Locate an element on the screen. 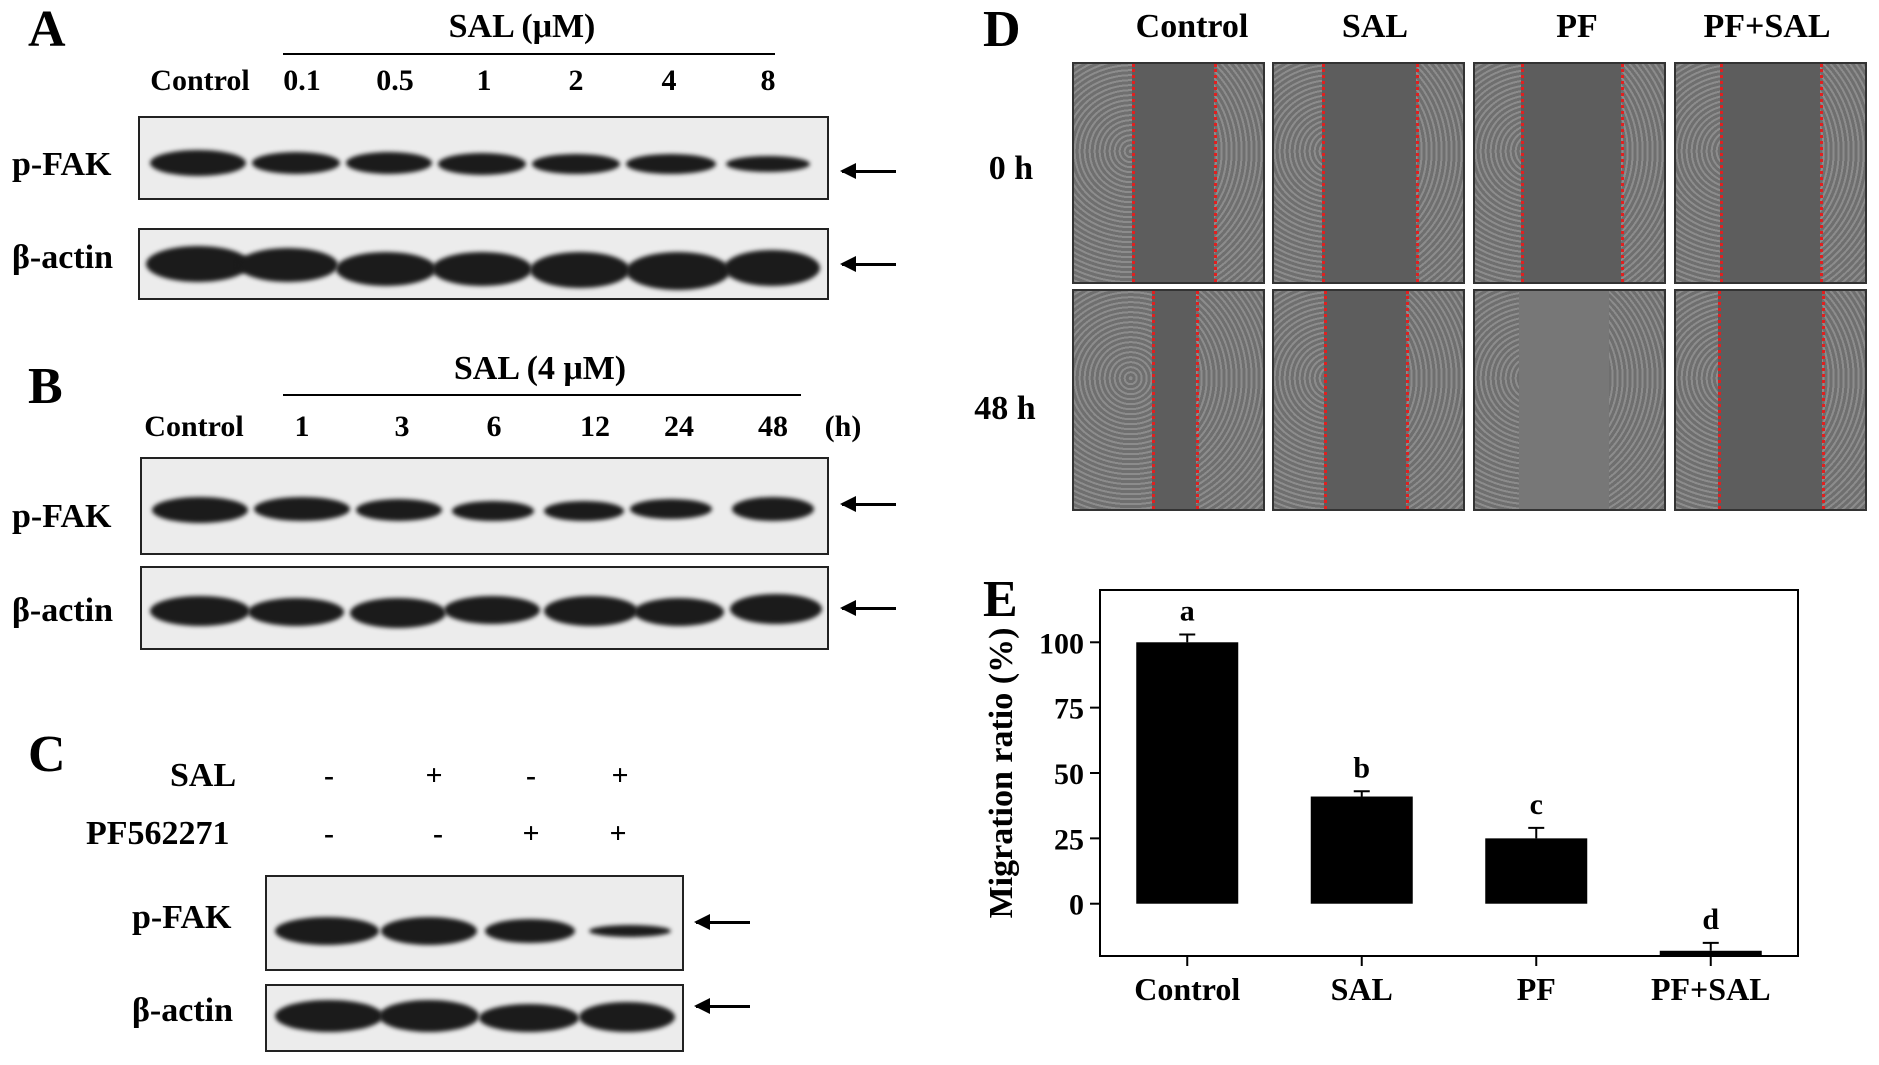 The image size is (1879, 1065). wound-image-pfsal-0h is located at coordinates (1770, 173).